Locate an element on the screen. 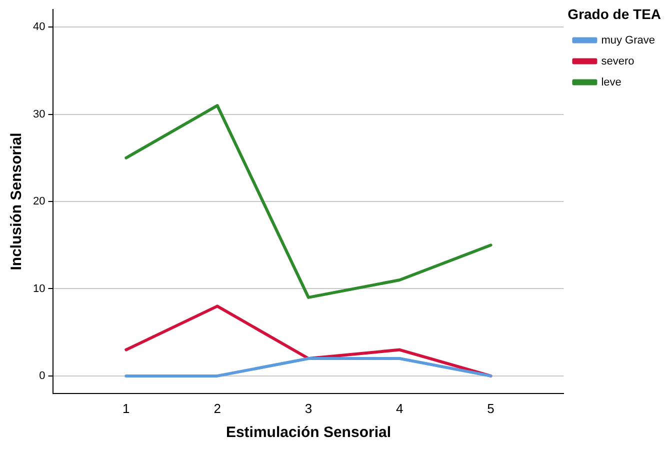 This screenshot has height=450, width=667. x-tick-label: 5 is located at coordinates (490, 408).